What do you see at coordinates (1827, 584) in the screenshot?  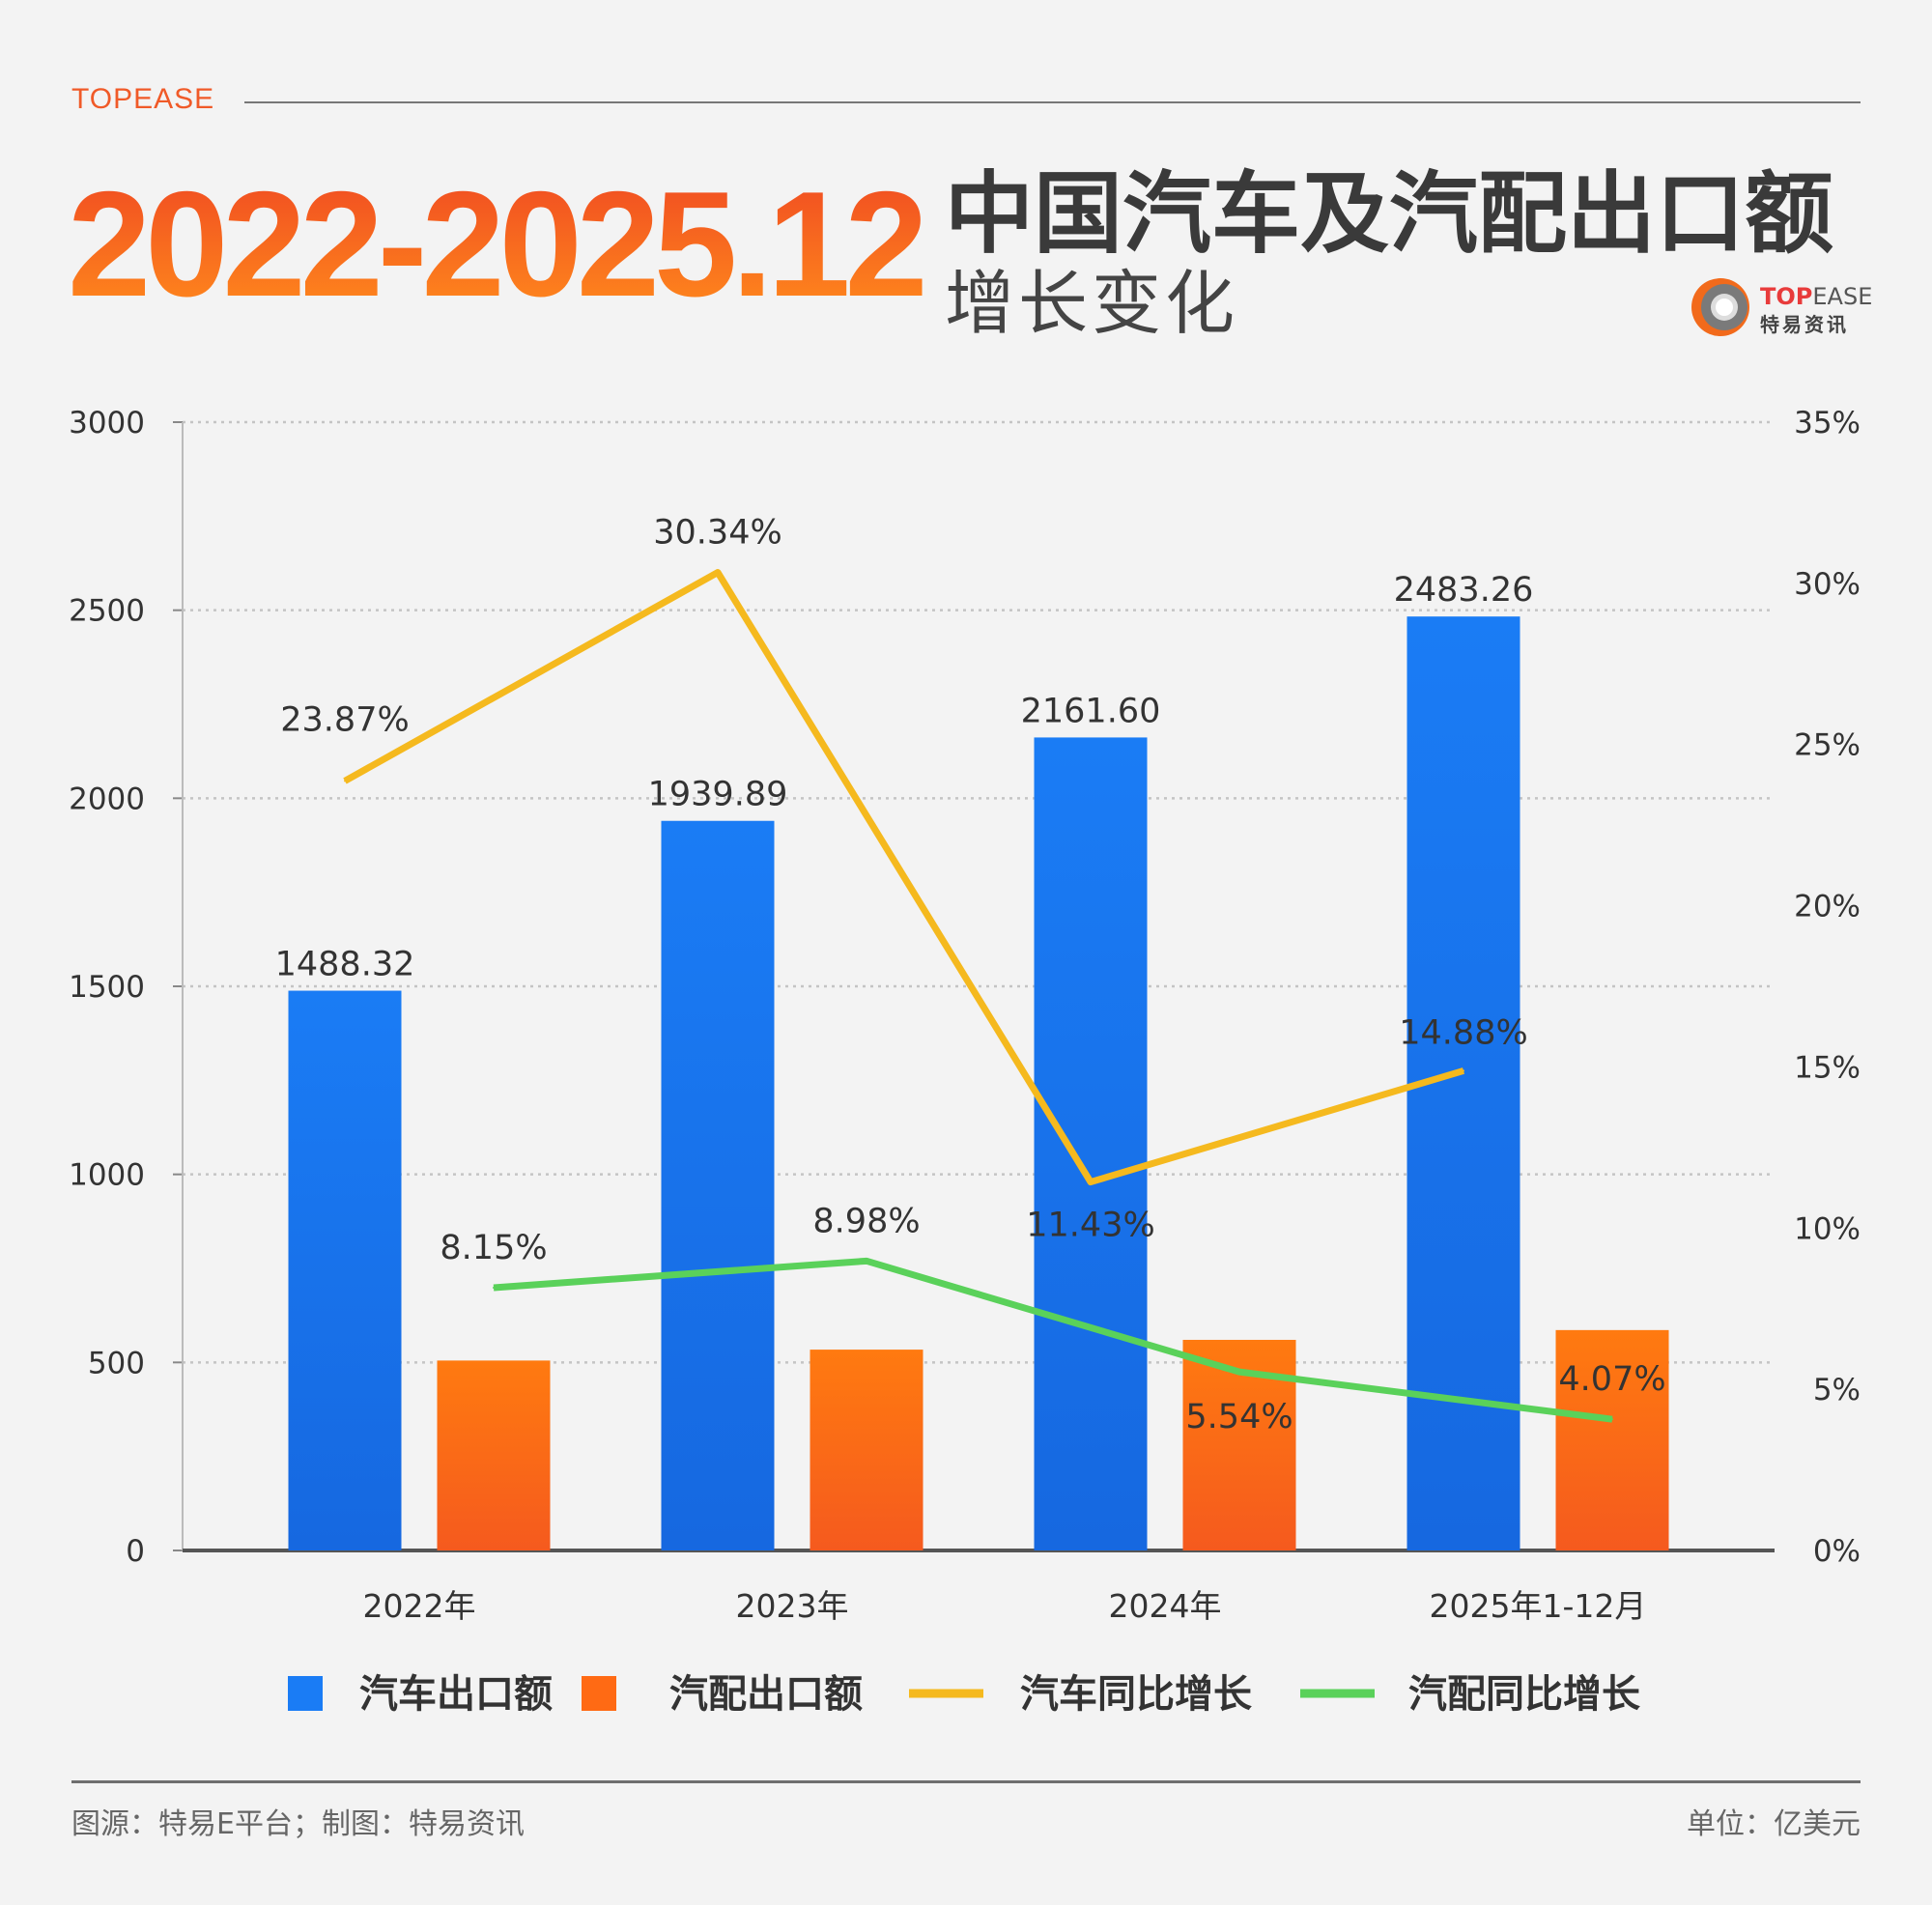 I see `right-tick-label: 30%` at bounding box center [1827, 584].